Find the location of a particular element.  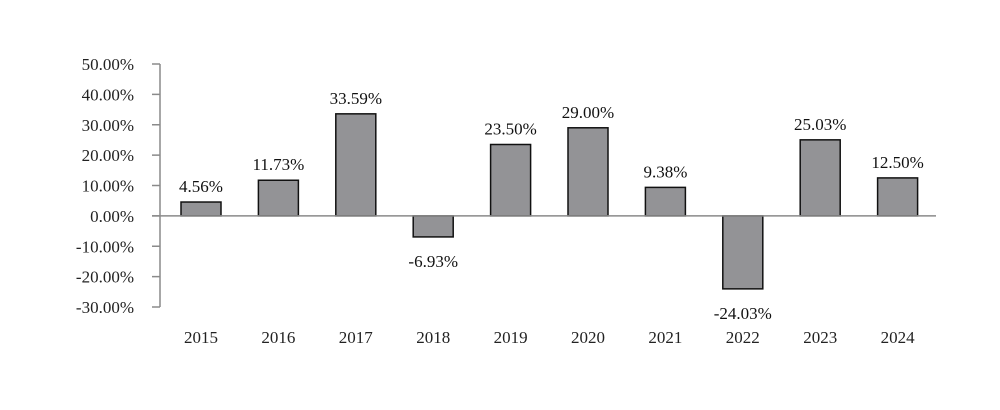

y-tick-label: 50.00% is located at coordinates (108, 64).